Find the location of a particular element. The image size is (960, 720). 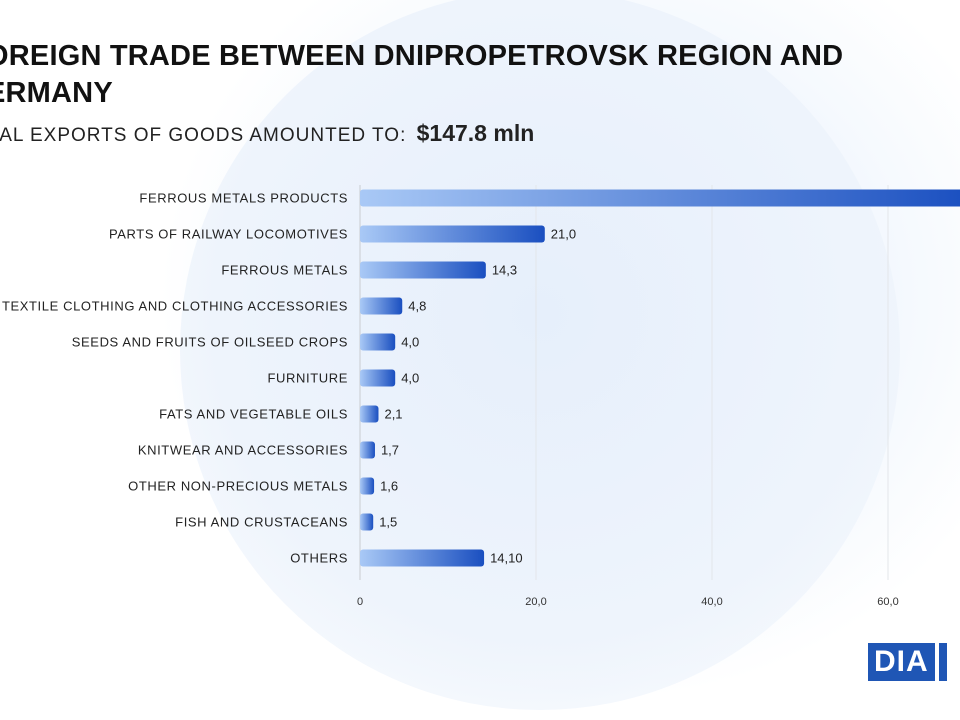

category-label: FISH AND CRUSTACEANS is located at coordinates (261, 522).